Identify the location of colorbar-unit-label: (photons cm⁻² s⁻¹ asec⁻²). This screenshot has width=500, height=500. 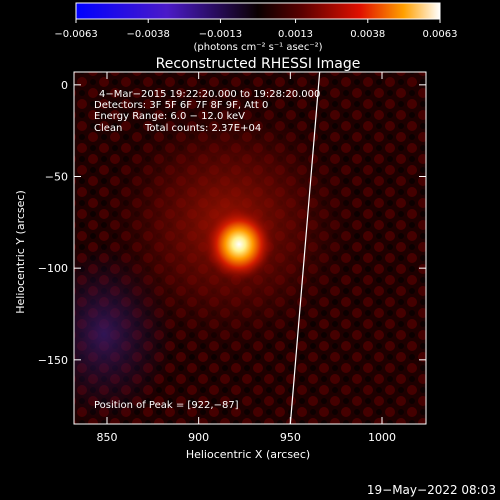
(257, 47).